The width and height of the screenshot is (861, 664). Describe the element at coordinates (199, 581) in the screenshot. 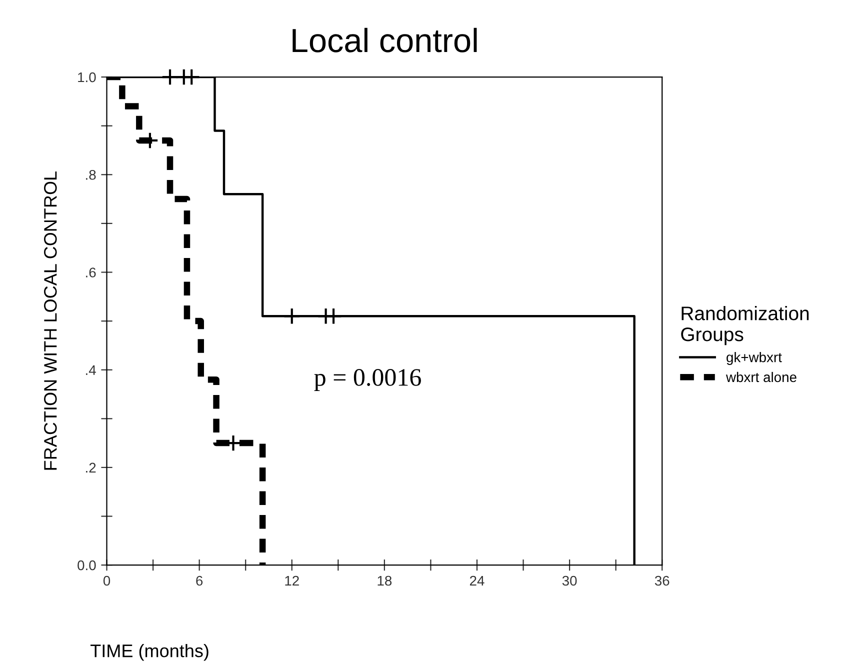

I see `x-tick-label: 6` at that location.